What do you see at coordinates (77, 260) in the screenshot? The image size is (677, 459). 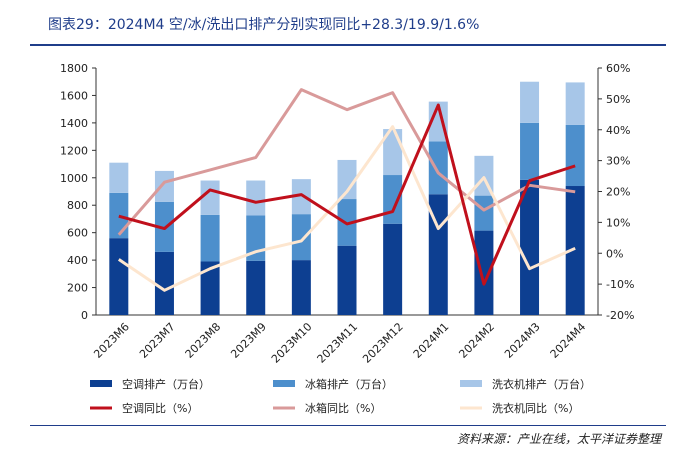 I see `y-left-tick-label: 400` at bounding box center [77, 260].